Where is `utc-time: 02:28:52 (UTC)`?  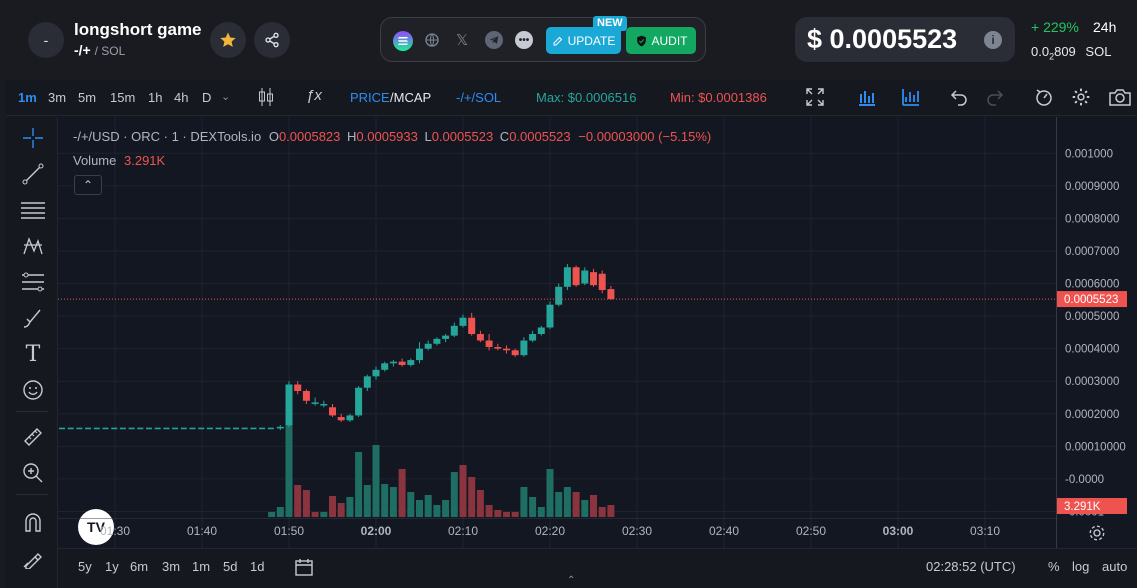
utc-time: 02:28:52 (UTC) is located at coordinates (971, 566).